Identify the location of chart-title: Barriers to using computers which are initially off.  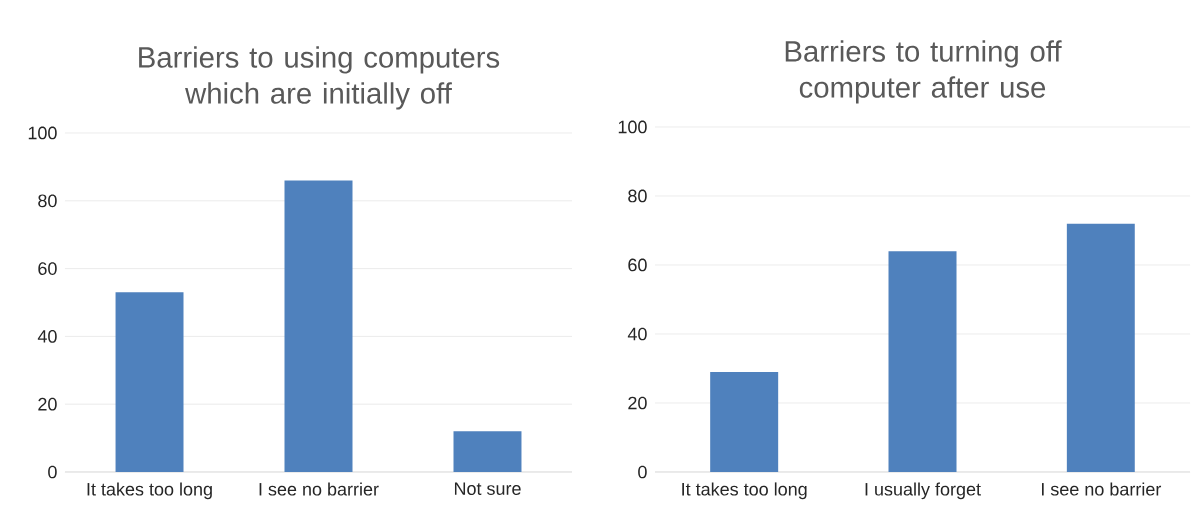
(319, 78).